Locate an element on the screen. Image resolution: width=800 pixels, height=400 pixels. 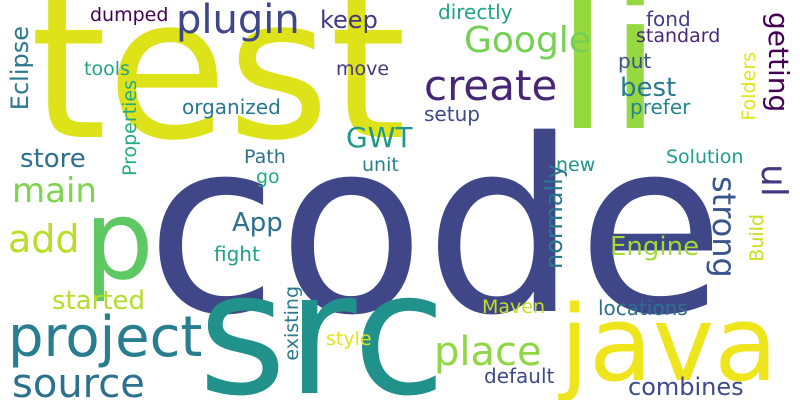
word-path: Path is located at coordinates (265, 157).